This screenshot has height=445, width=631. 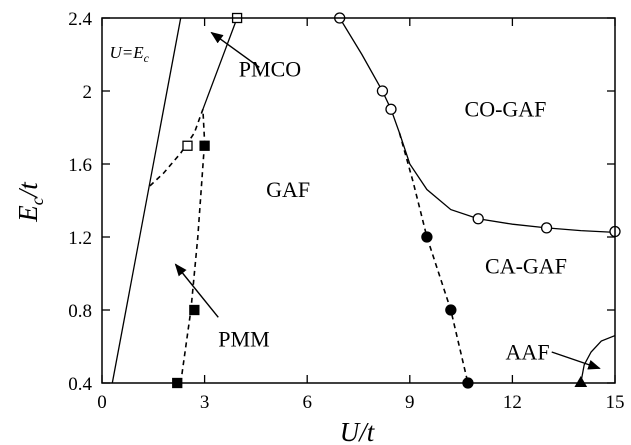 I want to click on x-axis-title: U/t, so click(x=358, y=431).